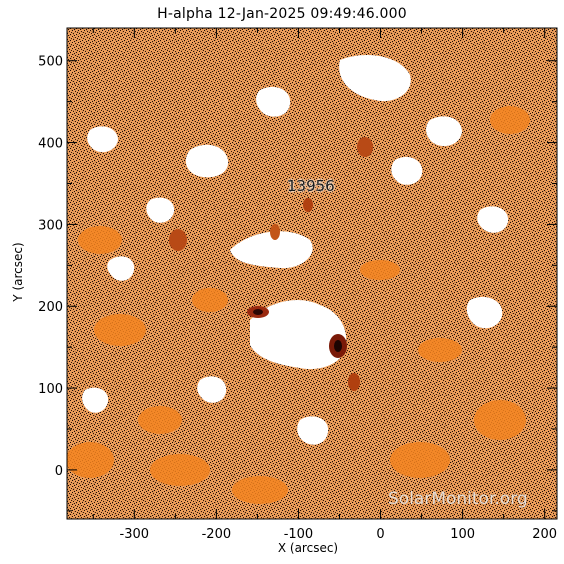 The image size is (564, 564). I want to click on y-axis-label: Y (arcsec), so click(18, 272).